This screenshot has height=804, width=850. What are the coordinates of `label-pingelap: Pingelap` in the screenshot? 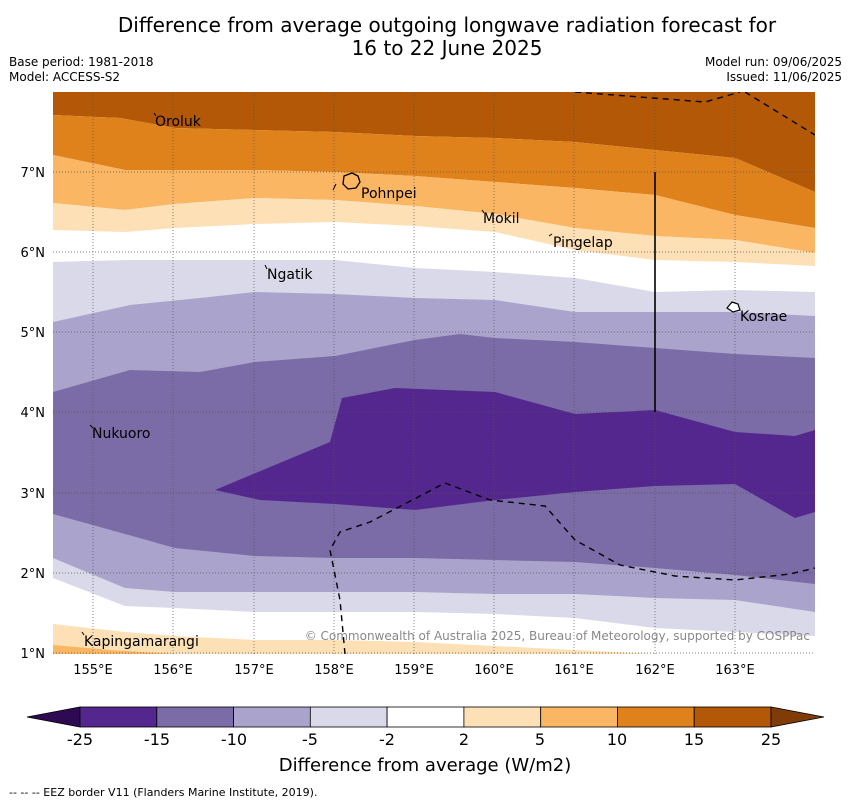 It's located at (583, 243).